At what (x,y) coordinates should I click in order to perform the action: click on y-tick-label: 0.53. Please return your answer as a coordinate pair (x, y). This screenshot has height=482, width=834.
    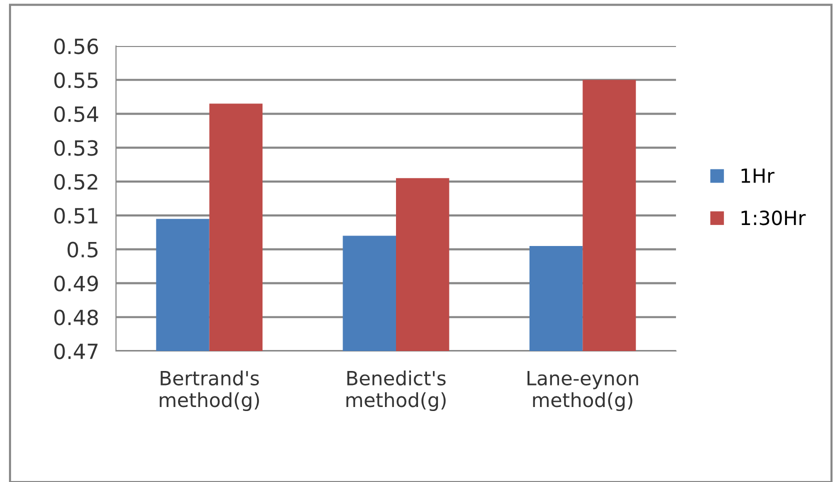
    Looking at the image, I should click on (76, 148).